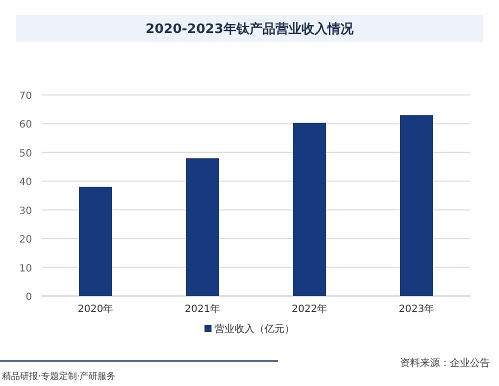  What do you see at coordinates (25, 268) in the screenshot?
I see `y-tick-label: 10` at bounding box center [25, 268].